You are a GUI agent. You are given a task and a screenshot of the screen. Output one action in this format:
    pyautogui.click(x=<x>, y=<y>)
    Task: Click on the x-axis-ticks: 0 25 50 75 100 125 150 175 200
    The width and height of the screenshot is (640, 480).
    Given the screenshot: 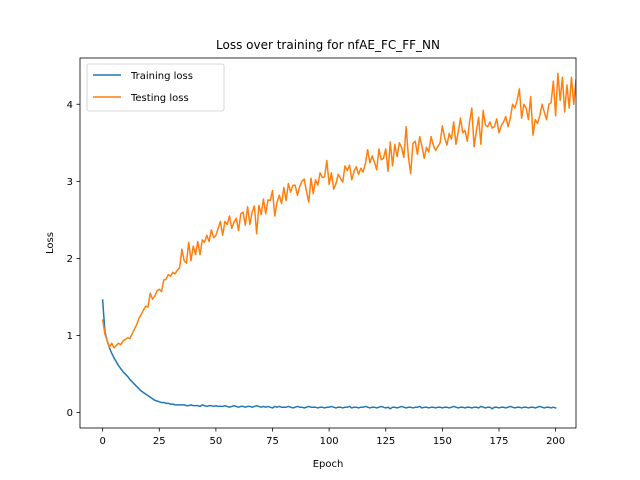 What is the action you would take?
    pyautogui.click(x=332, y=437)
    